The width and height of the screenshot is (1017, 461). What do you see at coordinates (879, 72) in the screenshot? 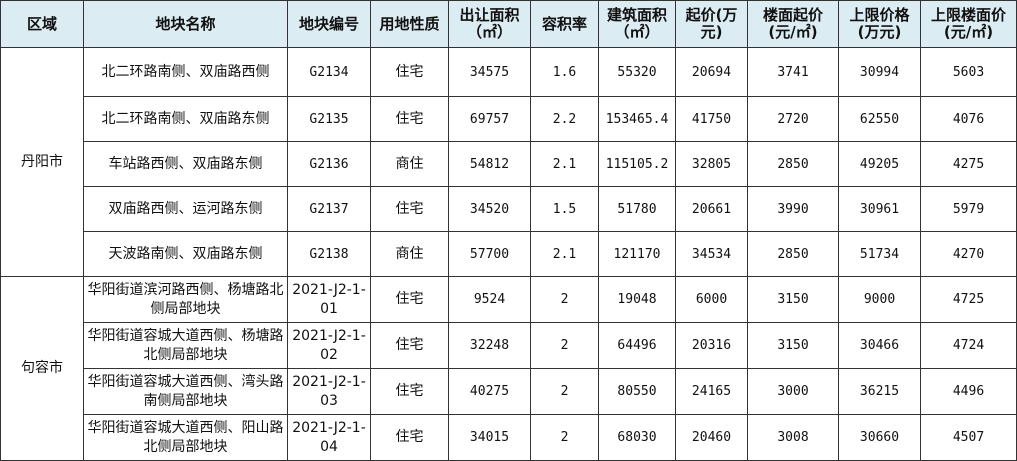
I see `cell-cap-price: 30994` at bounding box center [879, 72].